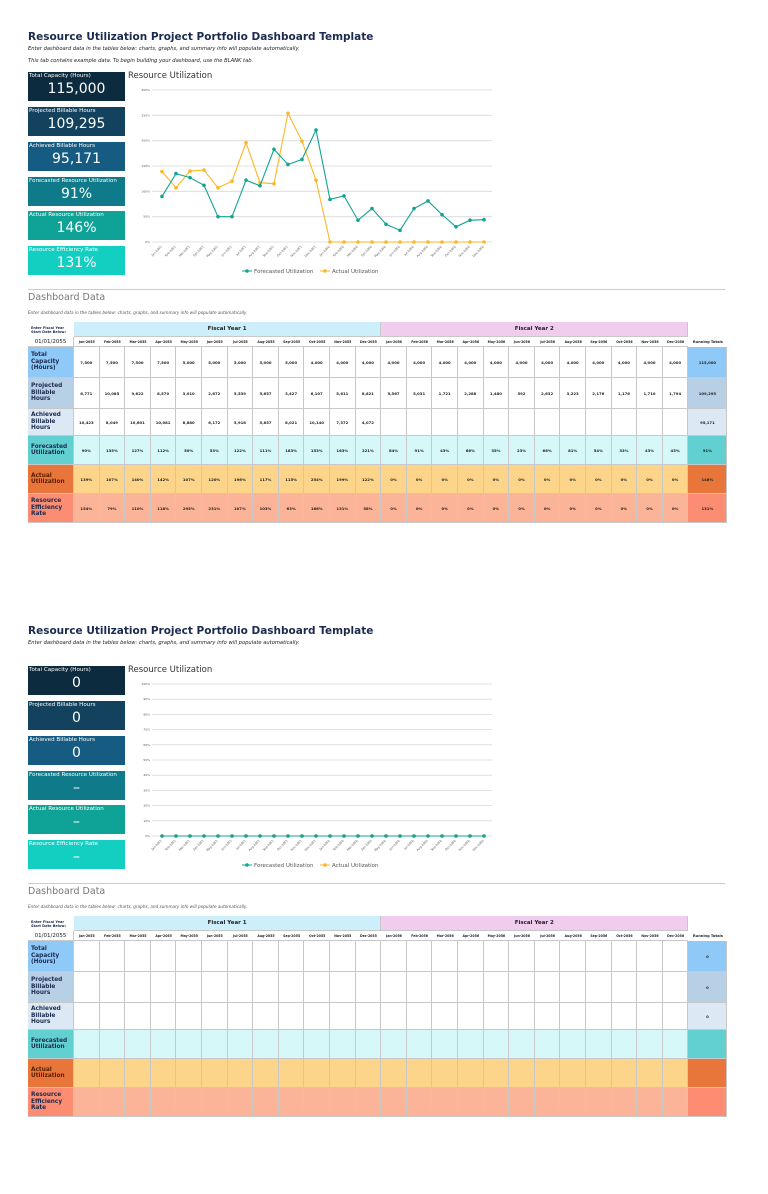 This screenshot has width=768, height=1194. Describe the element at coordinates (112, 422) in the screenshot. I see `data-cell: 8,049` at that location.